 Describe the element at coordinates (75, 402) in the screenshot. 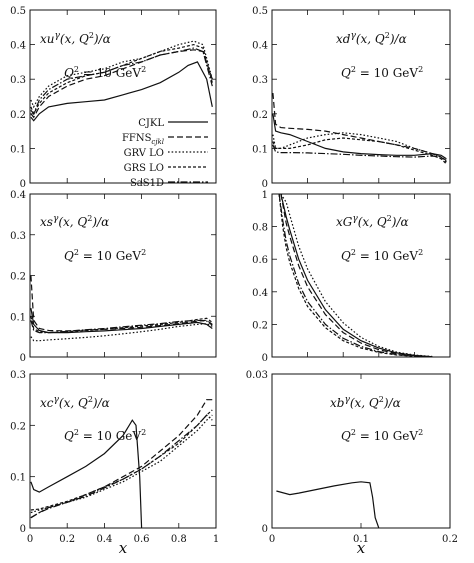

I see `panel-label: xcγ(x, Q2)/α` at that location.